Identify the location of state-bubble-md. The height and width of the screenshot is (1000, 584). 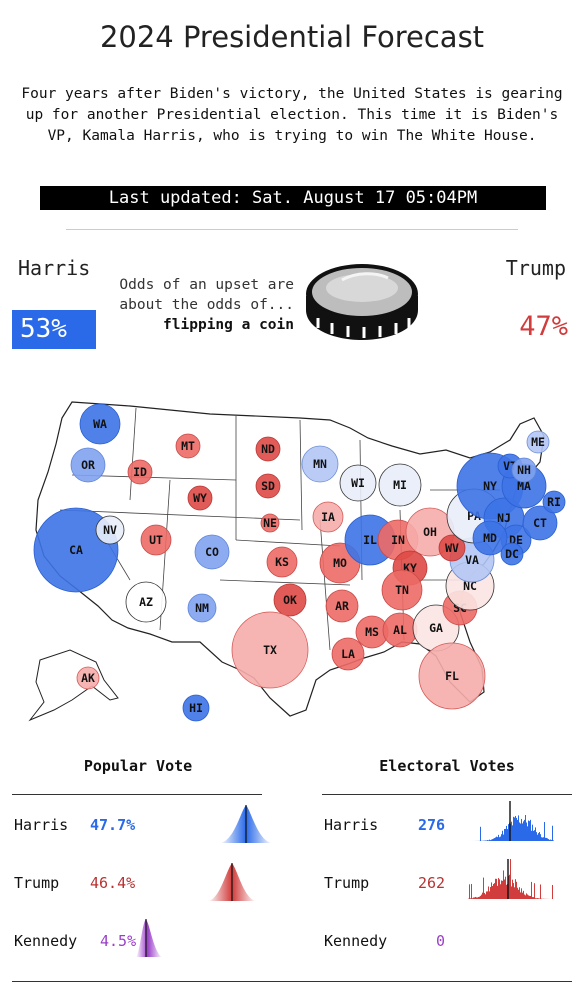
(490, 538).